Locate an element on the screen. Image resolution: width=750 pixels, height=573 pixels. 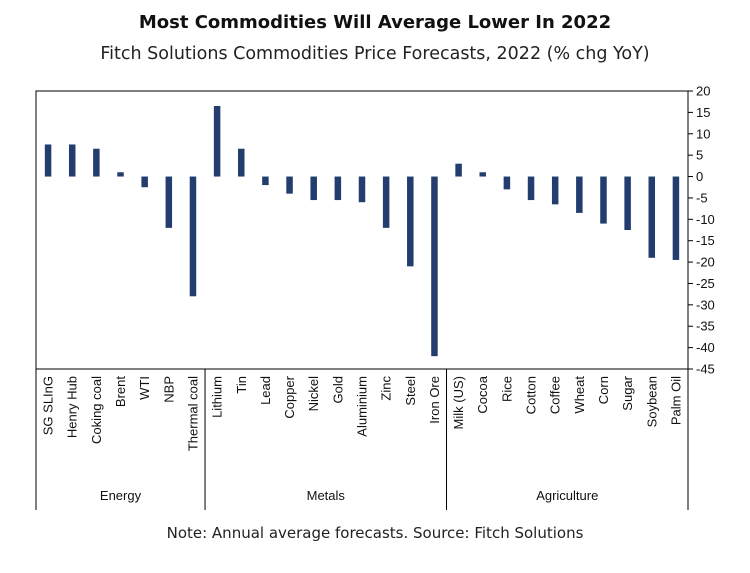
category-label: Zinc is located at coordinates (386, 388).